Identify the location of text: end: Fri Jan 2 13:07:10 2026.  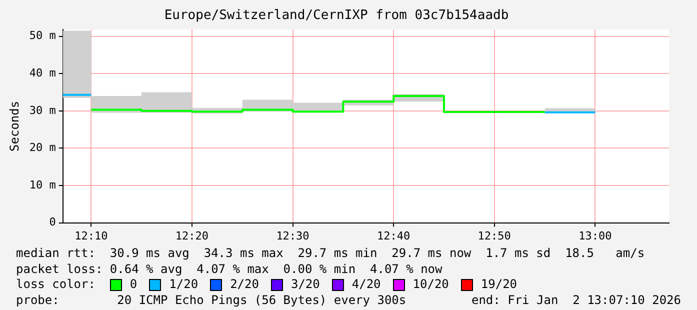
(576, 300).